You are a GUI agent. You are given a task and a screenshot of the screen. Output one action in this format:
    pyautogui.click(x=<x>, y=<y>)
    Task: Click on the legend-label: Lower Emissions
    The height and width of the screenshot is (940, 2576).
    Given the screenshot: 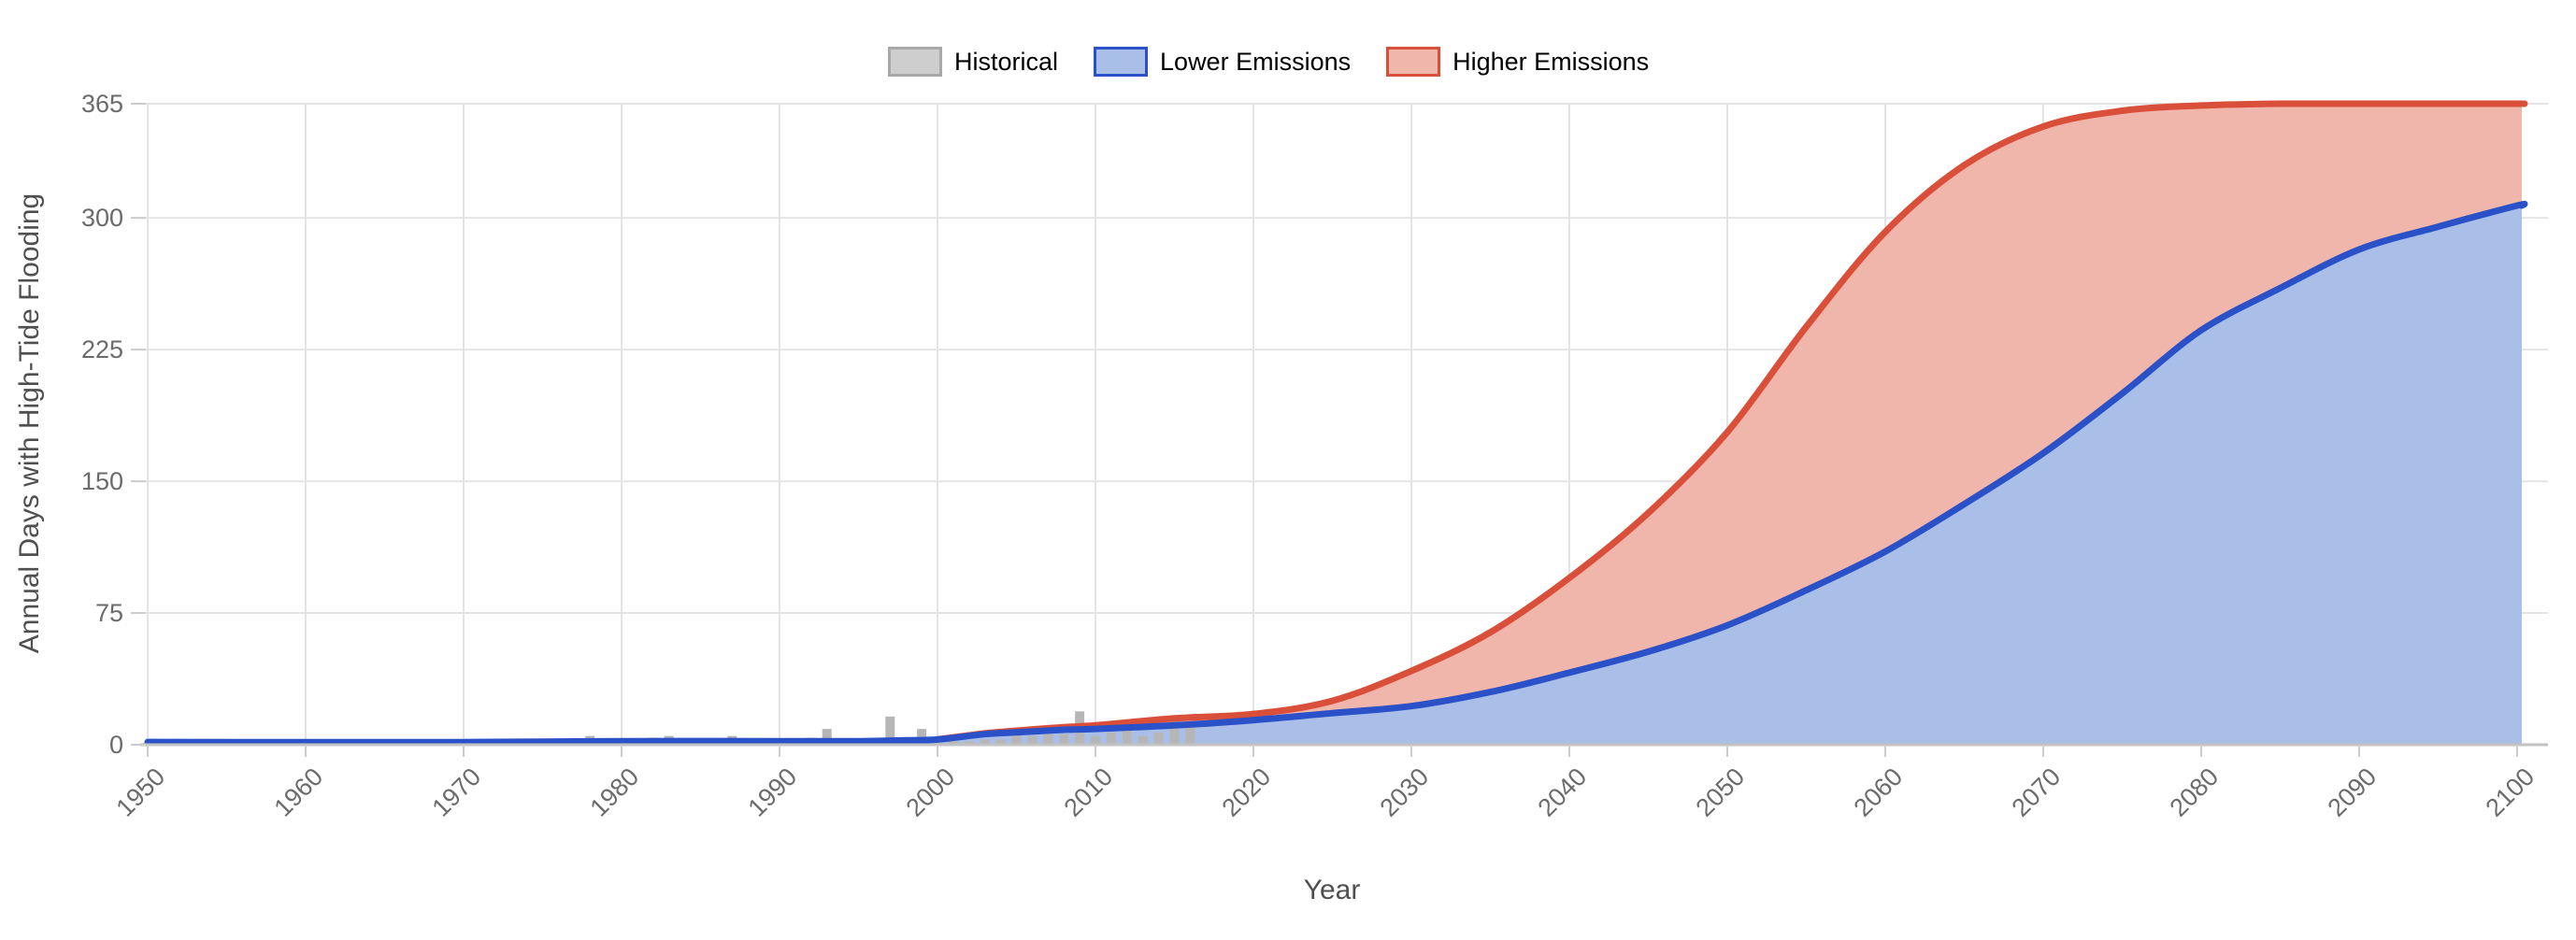 What is the action you would take?
    pyautogui.click(x=1256, y=62)
    